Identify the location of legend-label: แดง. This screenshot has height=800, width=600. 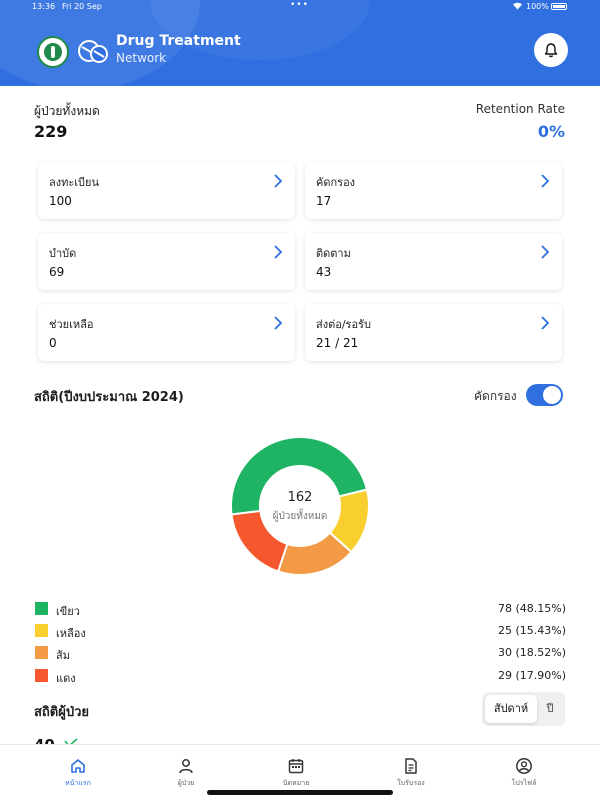
(66, 678).